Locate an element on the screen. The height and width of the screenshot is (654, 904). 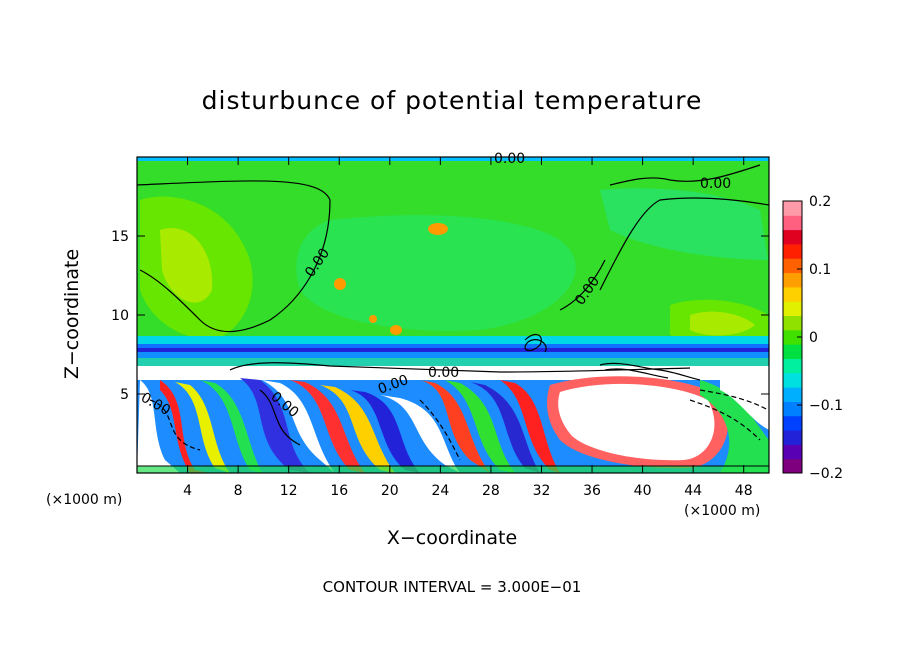
x-tick-label: 44 is located at coordinates (693, 491).